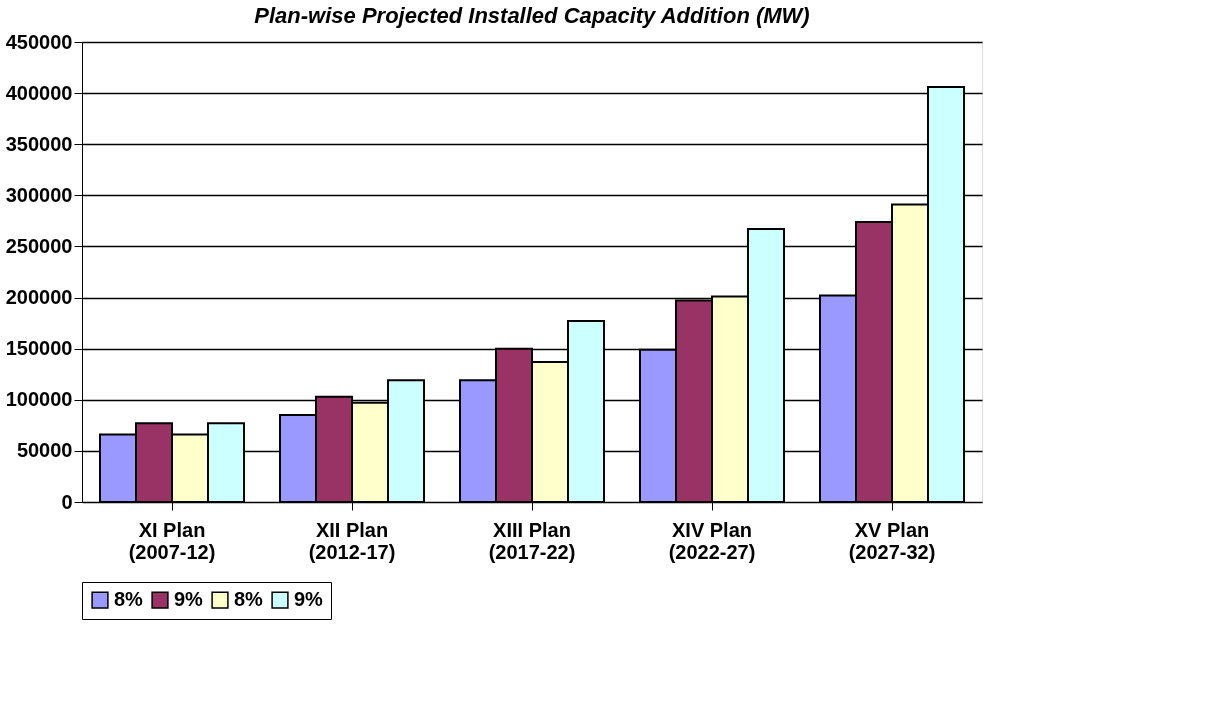 The width and height of the screenshot is (1210, 720). I want to click on y-tick-label: 300000, so click(39, 194).